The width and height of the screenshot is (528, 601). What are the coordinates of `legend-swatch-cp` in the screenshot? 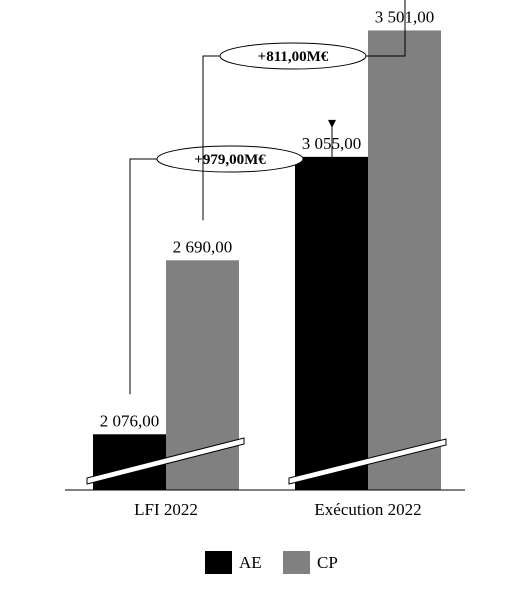 It's located at (296, 562).